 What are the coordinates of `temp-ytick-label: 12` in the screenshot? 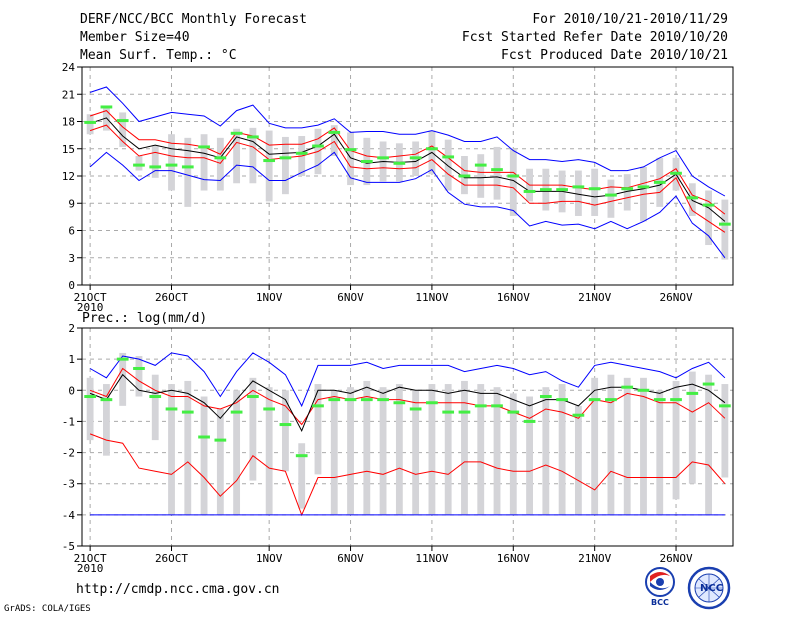 It's located at (68, 176).